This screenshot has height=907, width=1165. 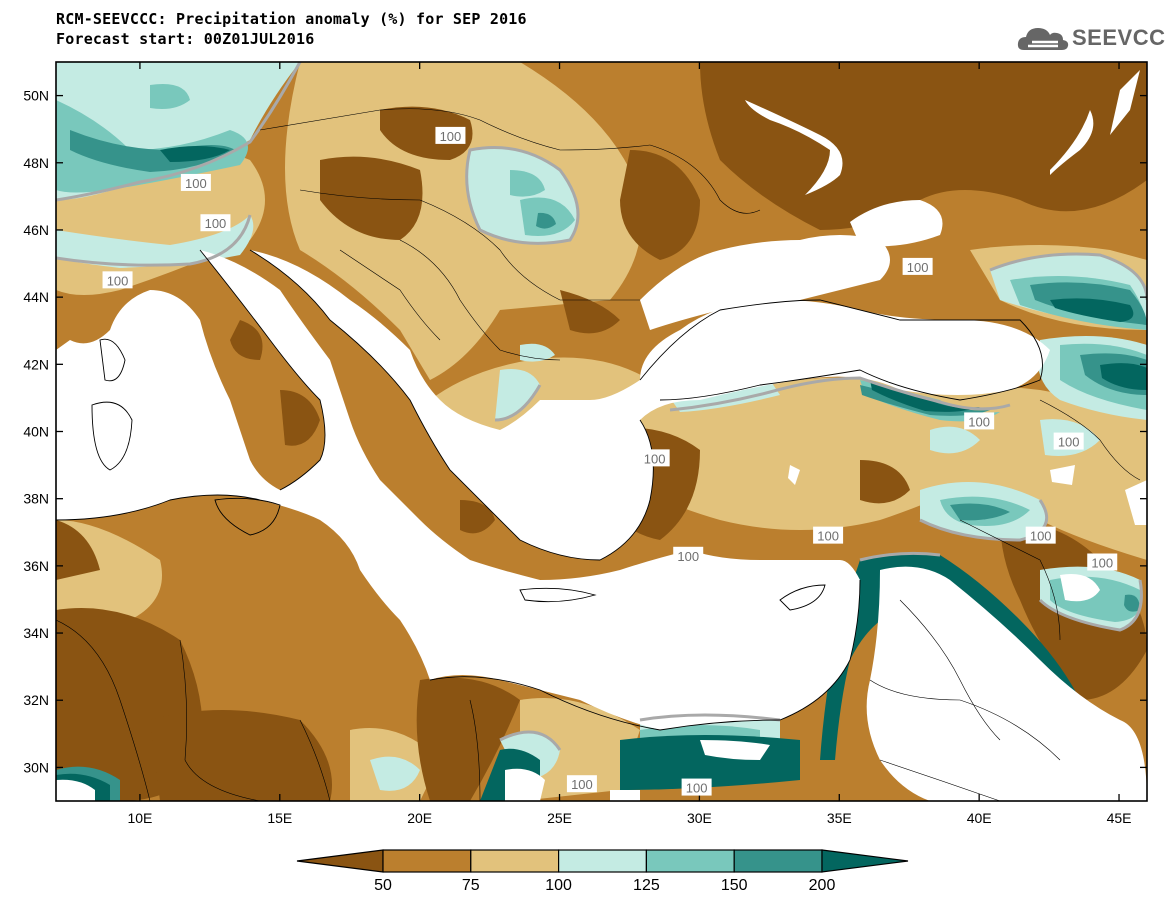 What do you see at coordinates (1043, 39) in the screenshot?
I see `cloud-icon` at bounding box center [1043, 39].